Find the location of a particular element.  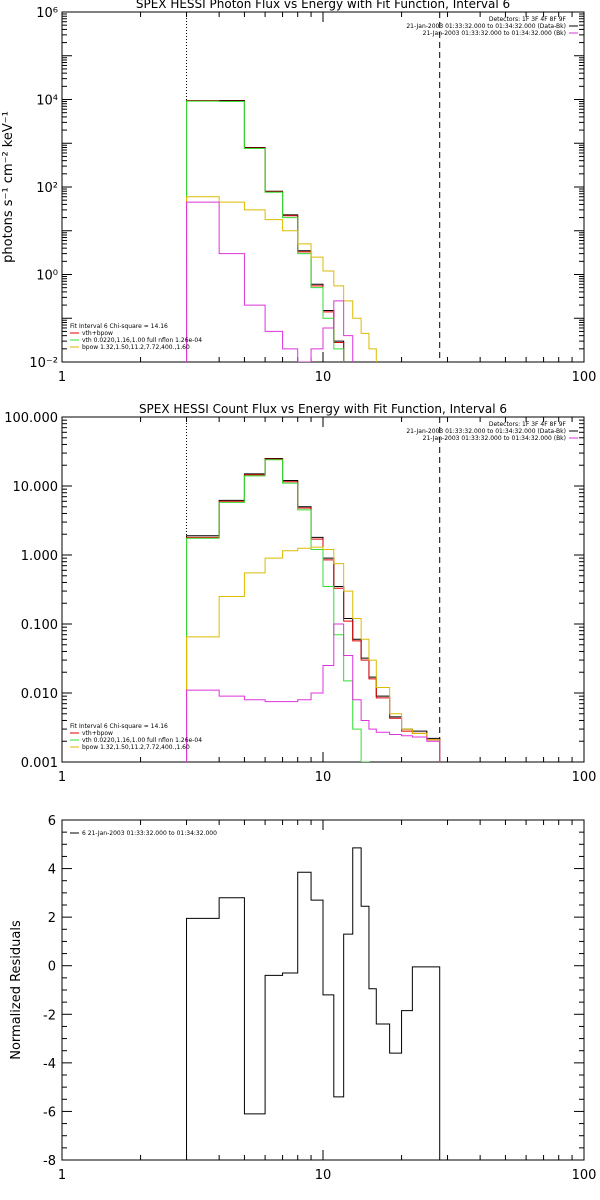

y-tick-label: 1.000 is located at coordinates (39, 556).